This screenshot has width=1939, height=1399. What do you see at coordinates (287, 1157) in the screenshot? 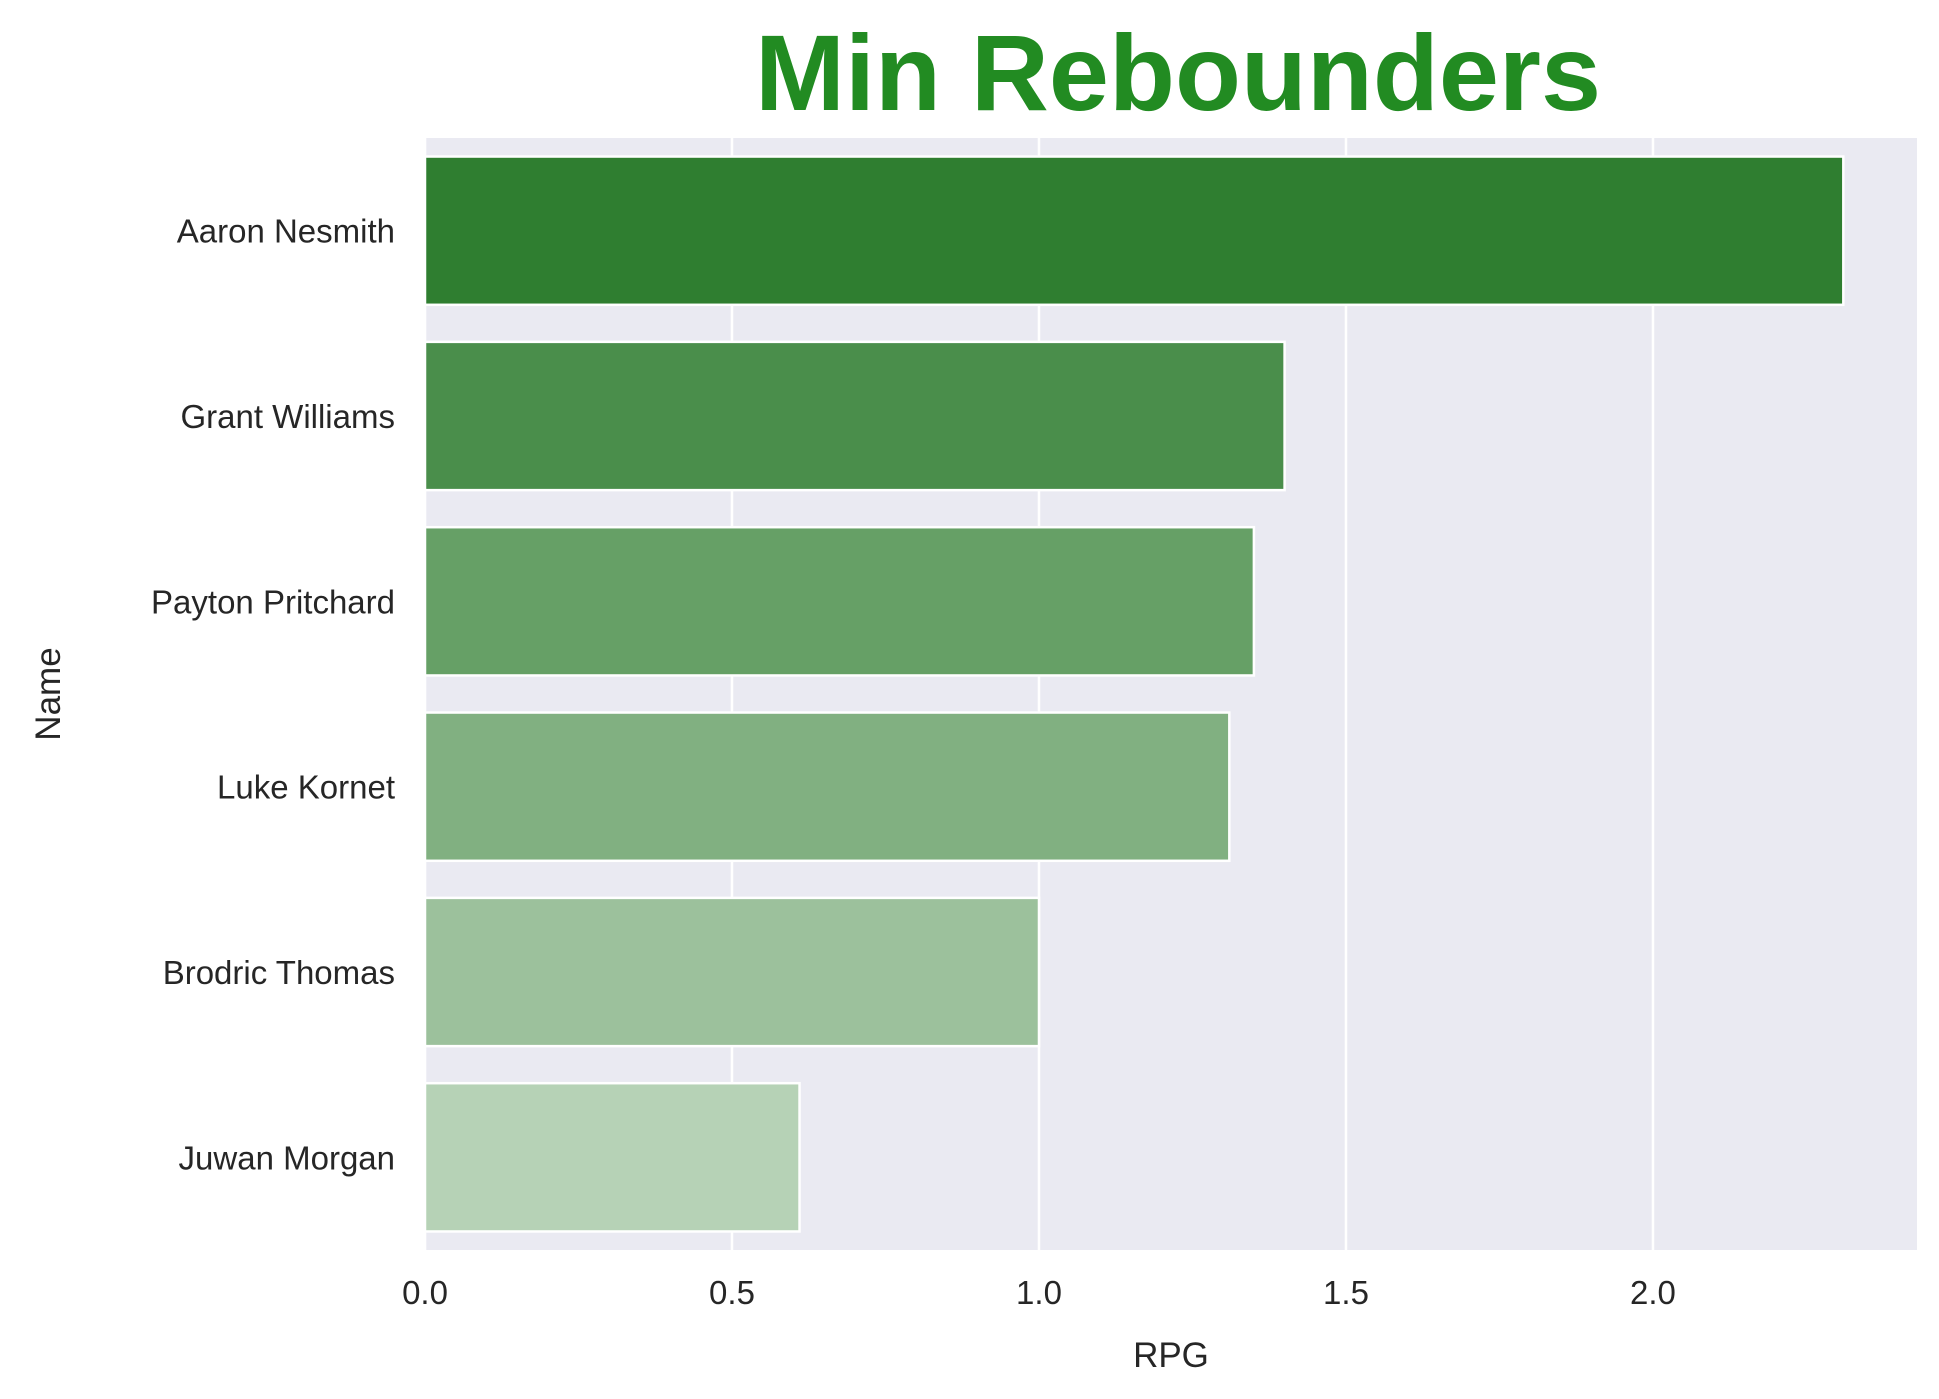
I see `y-tick-label: Juwan Morgan` at bounding box center [287, 1157].